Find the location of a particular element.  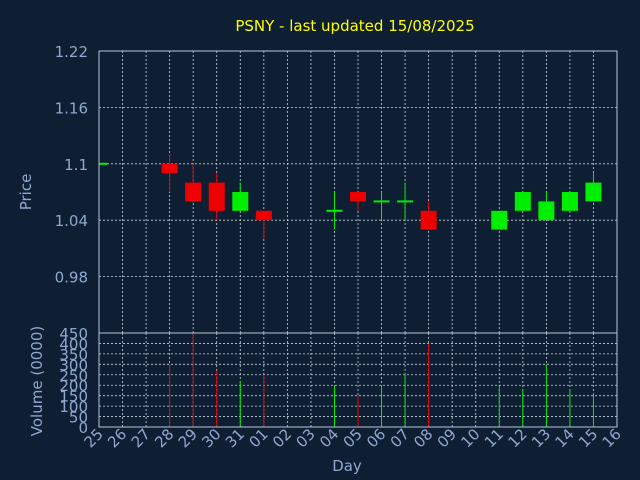

x-tick-label: 05 is located at coordinates (353, 438).